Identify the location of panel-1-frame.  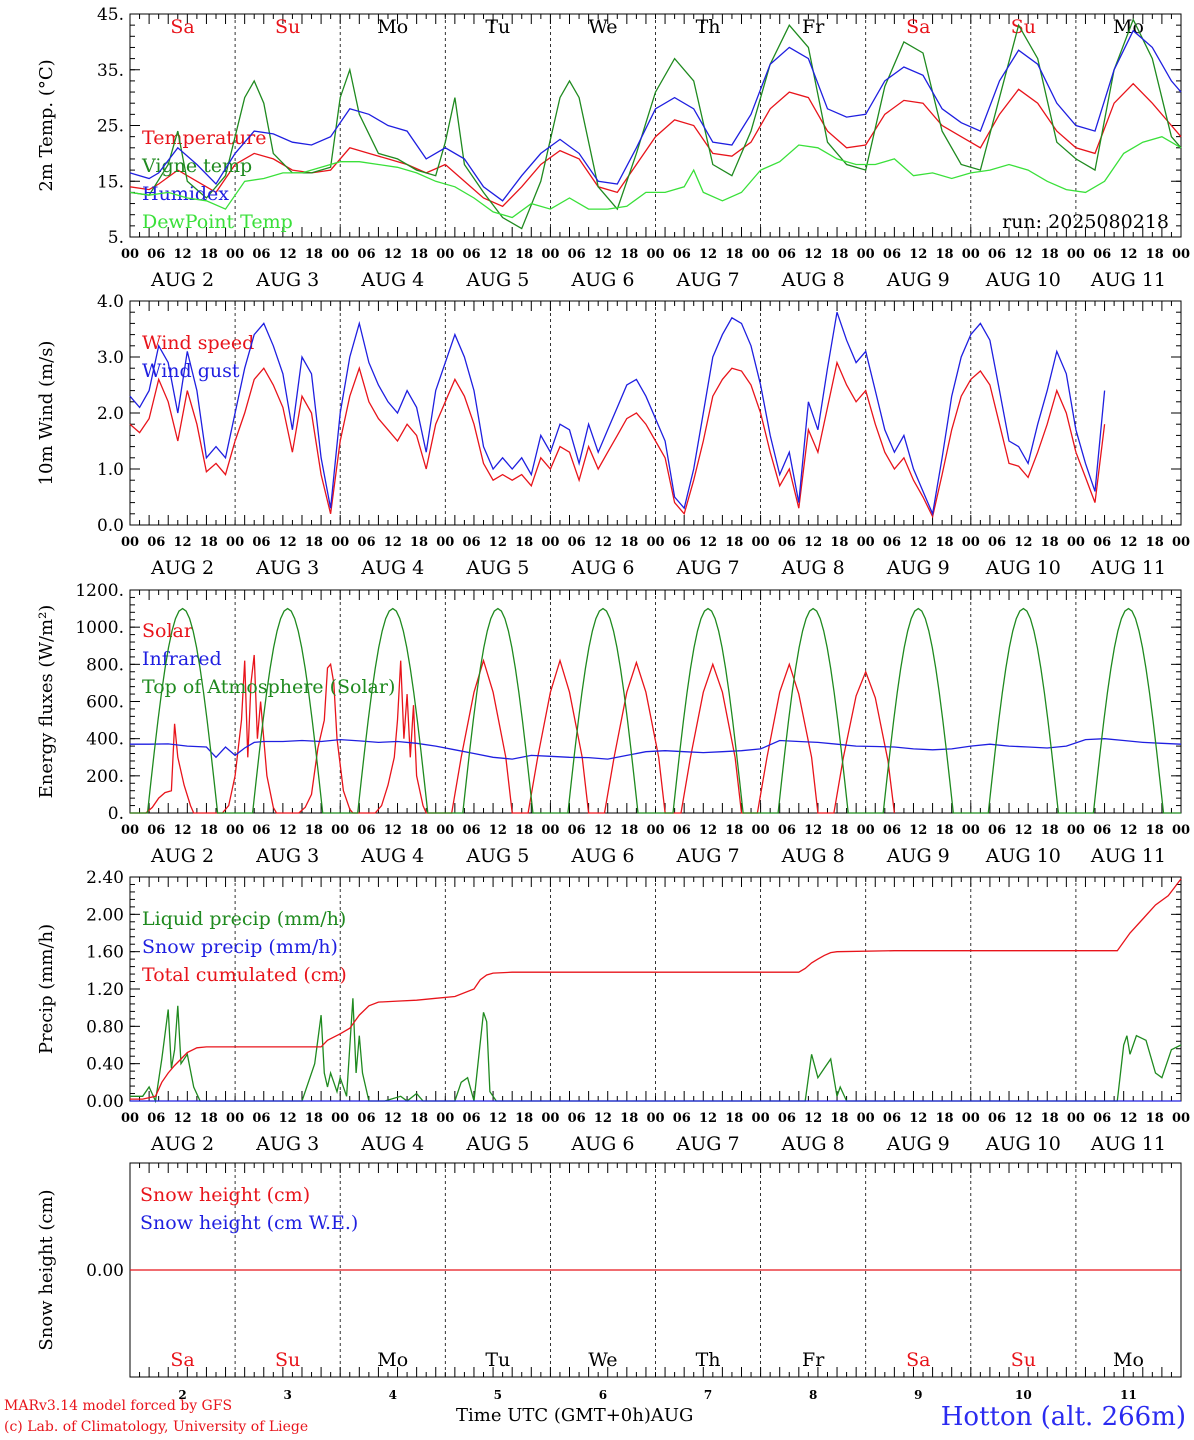
(655, 125).